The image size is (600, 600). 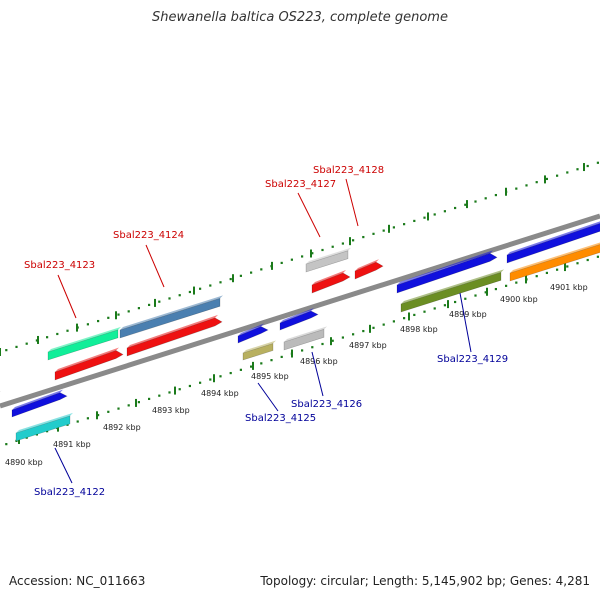 I want to click on scale-label: 4893 kbp, so click(x=171, y=410).